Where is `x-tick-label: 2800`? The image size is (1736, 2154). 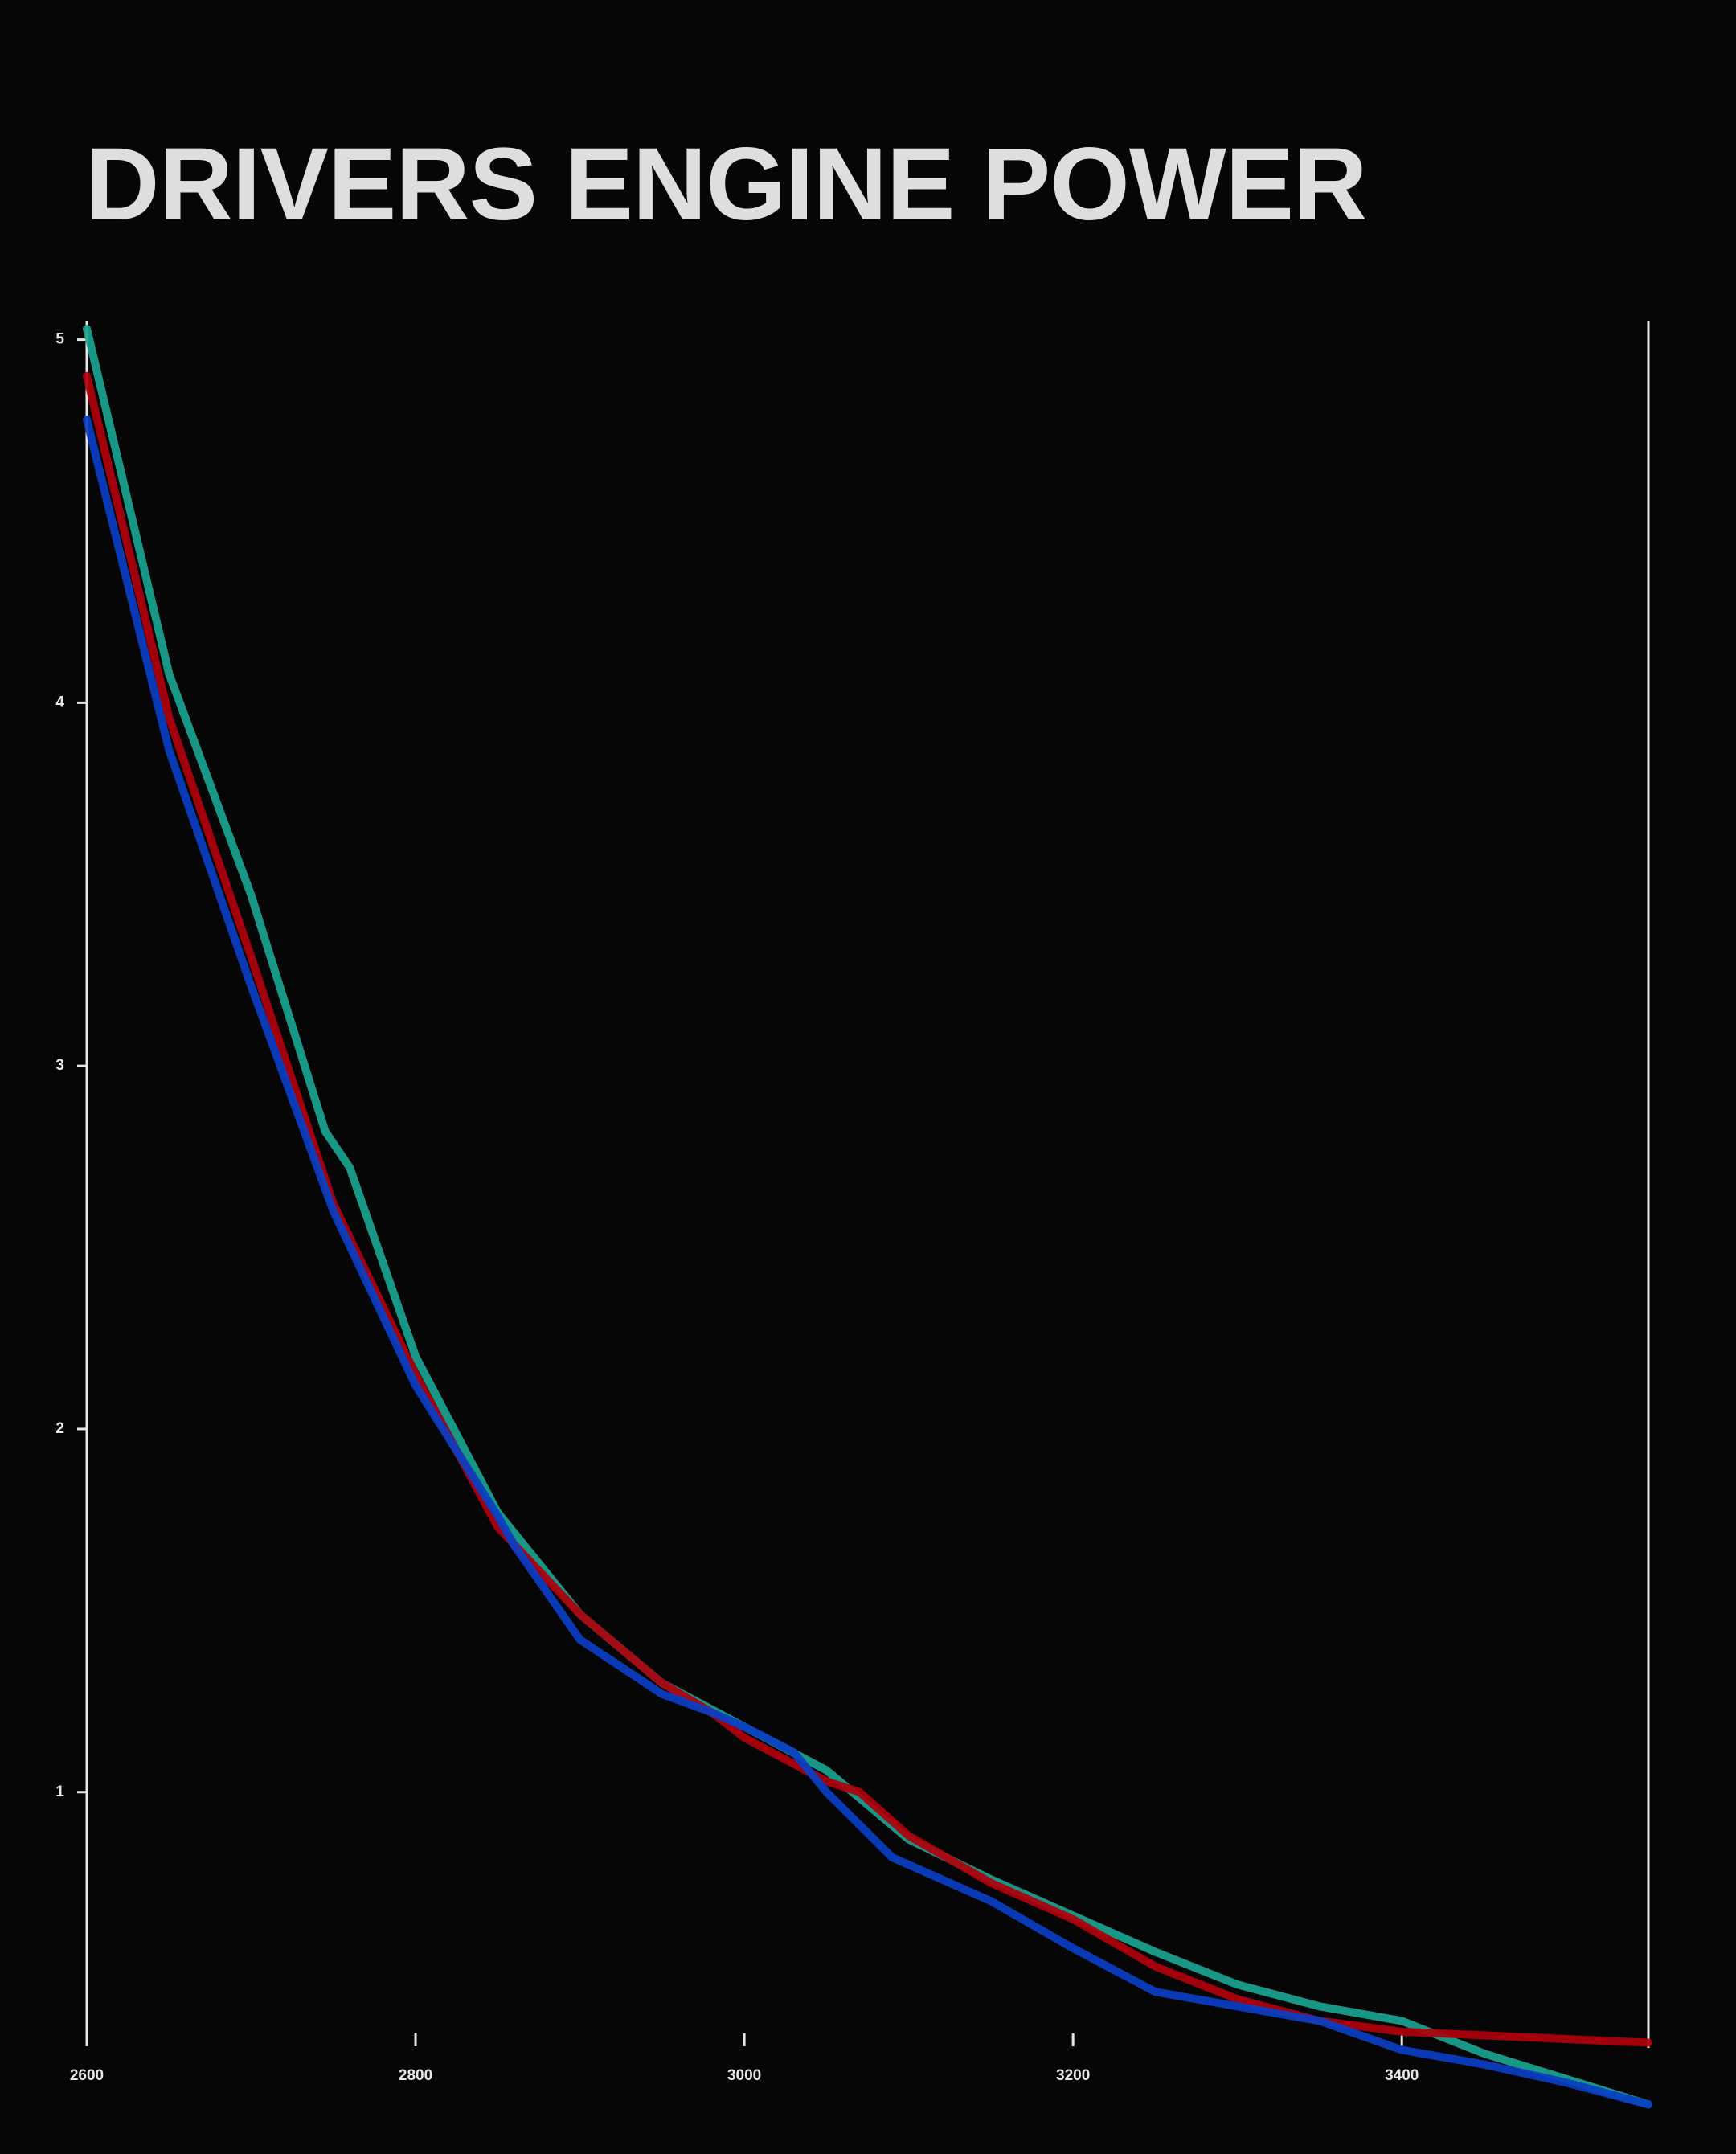 x-tick-label: 2800 is located at coordinates (415, 2075).